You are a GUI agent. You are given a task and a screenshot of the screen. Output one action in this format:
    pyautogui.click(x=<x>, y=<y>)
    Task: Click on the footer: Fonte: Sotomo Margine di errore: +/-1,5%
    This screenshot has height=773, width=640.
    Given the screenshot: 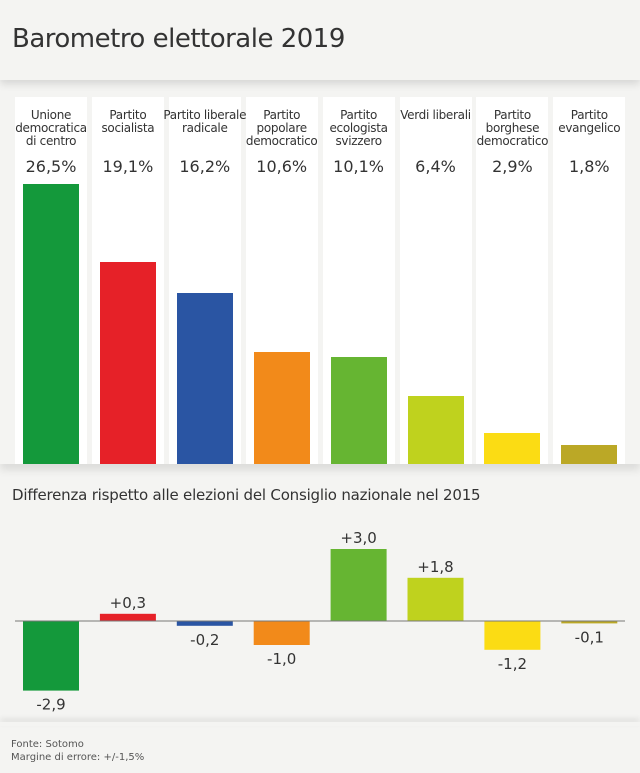 What is the action you would take?
    pyautogui.click(x=77, y=751)
    